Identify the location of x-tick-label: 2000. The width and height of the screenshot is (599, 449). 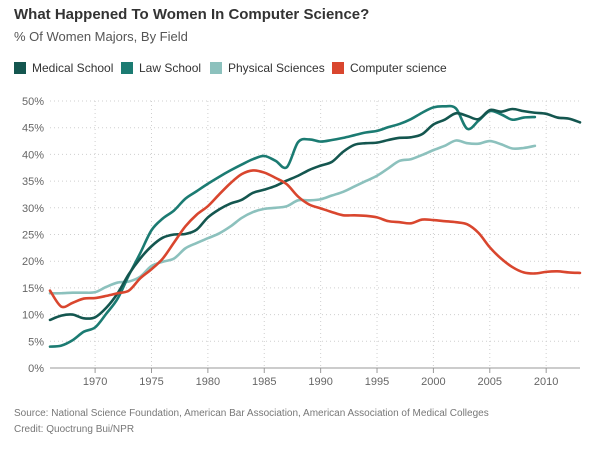
(433, 382).